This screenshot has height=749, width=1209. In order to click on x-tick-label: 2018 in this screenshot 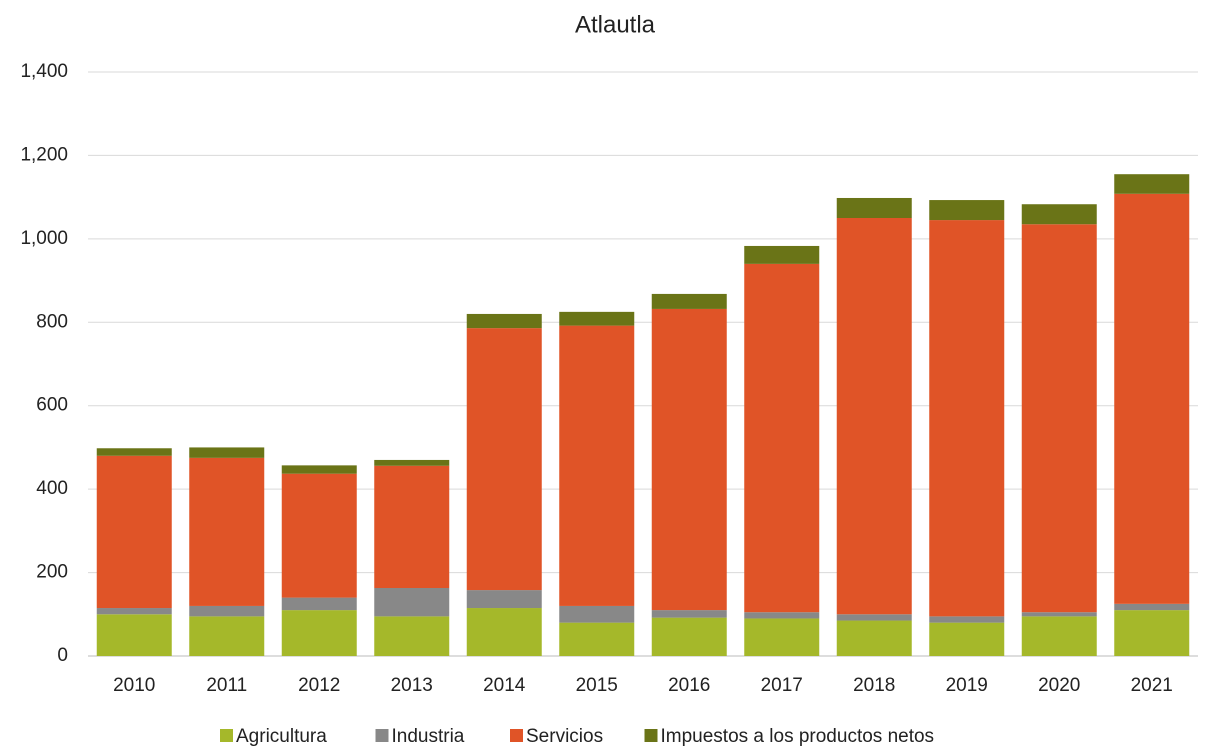, I will do `click(874, 685)`.